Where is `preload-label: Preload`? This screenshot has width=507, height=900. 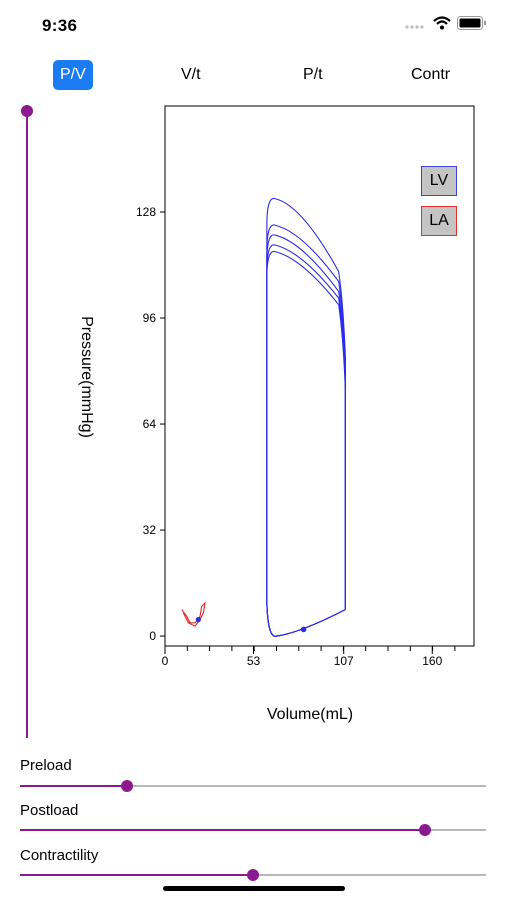 preload-label: Preload is located at coordinates (46, 765).